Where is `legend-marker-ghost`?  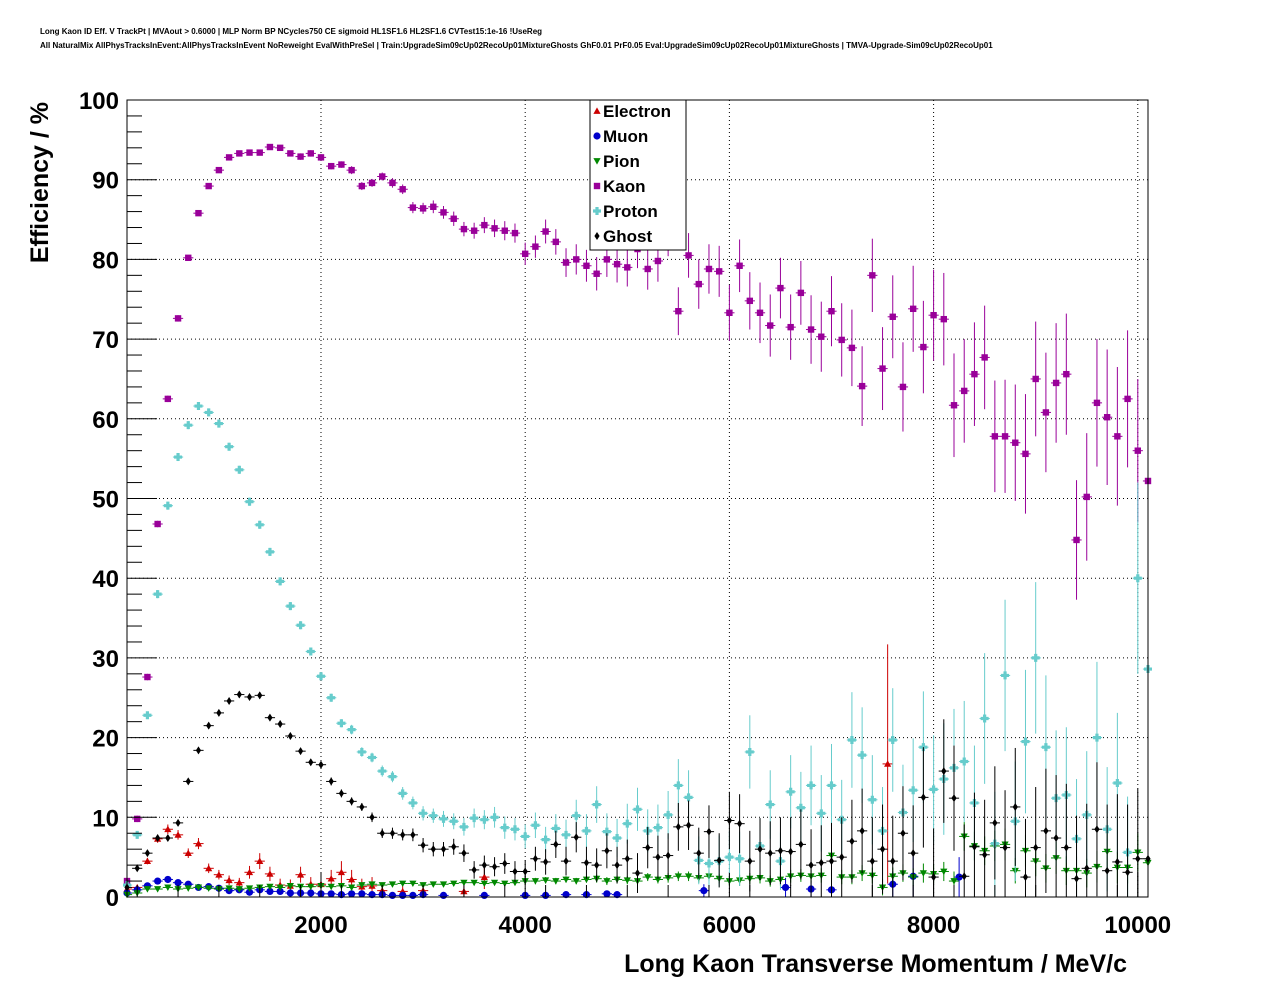 legend-marker-ghost is located at coordinates (597, 236).